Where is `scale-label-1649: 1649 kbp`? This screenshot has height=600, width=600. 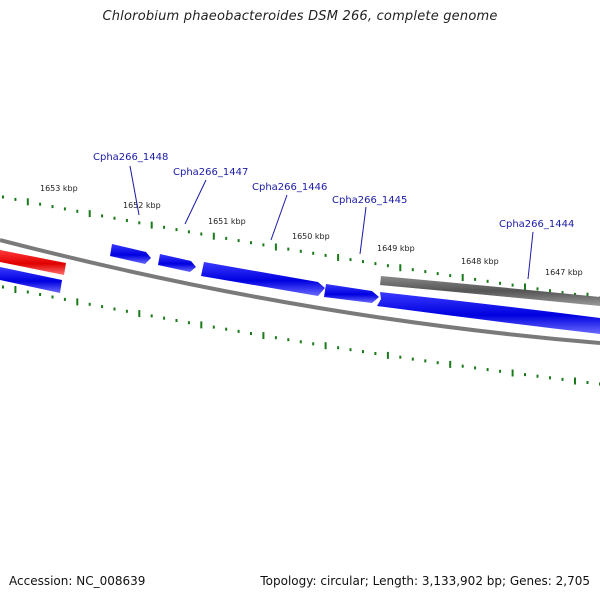 scale-label-1649: 1649 kbp is located at coordinates (396, 248).